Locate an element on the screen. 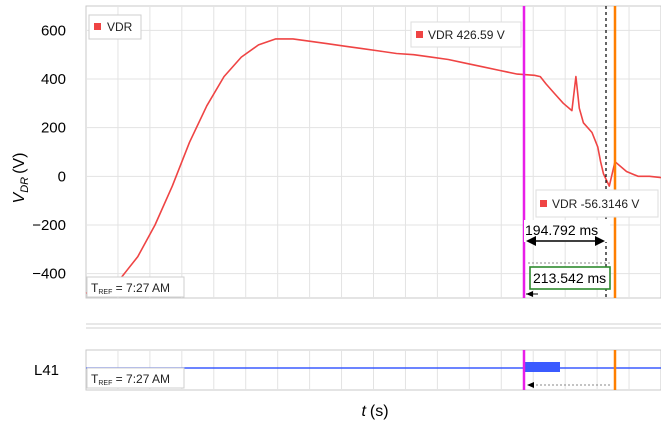  measurement-1-box is located at coordinates (567, 231).